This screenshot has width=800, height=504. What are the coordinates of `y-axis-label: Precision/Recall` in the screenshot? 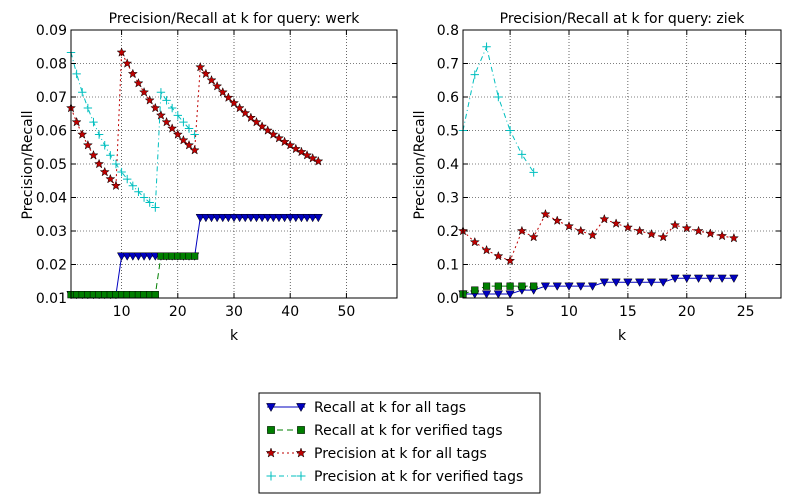 It's located at (420, 165).